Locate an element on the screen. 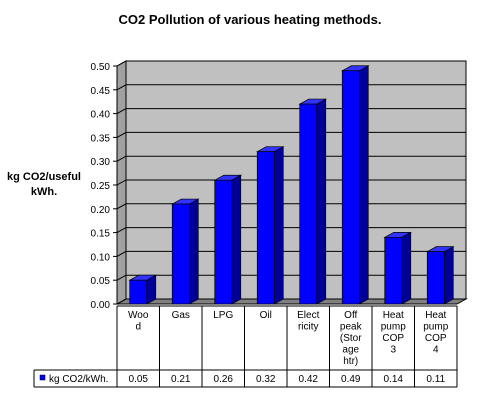 The image size is (501, 400). legend-swatch is located at coordinates (42, 377).